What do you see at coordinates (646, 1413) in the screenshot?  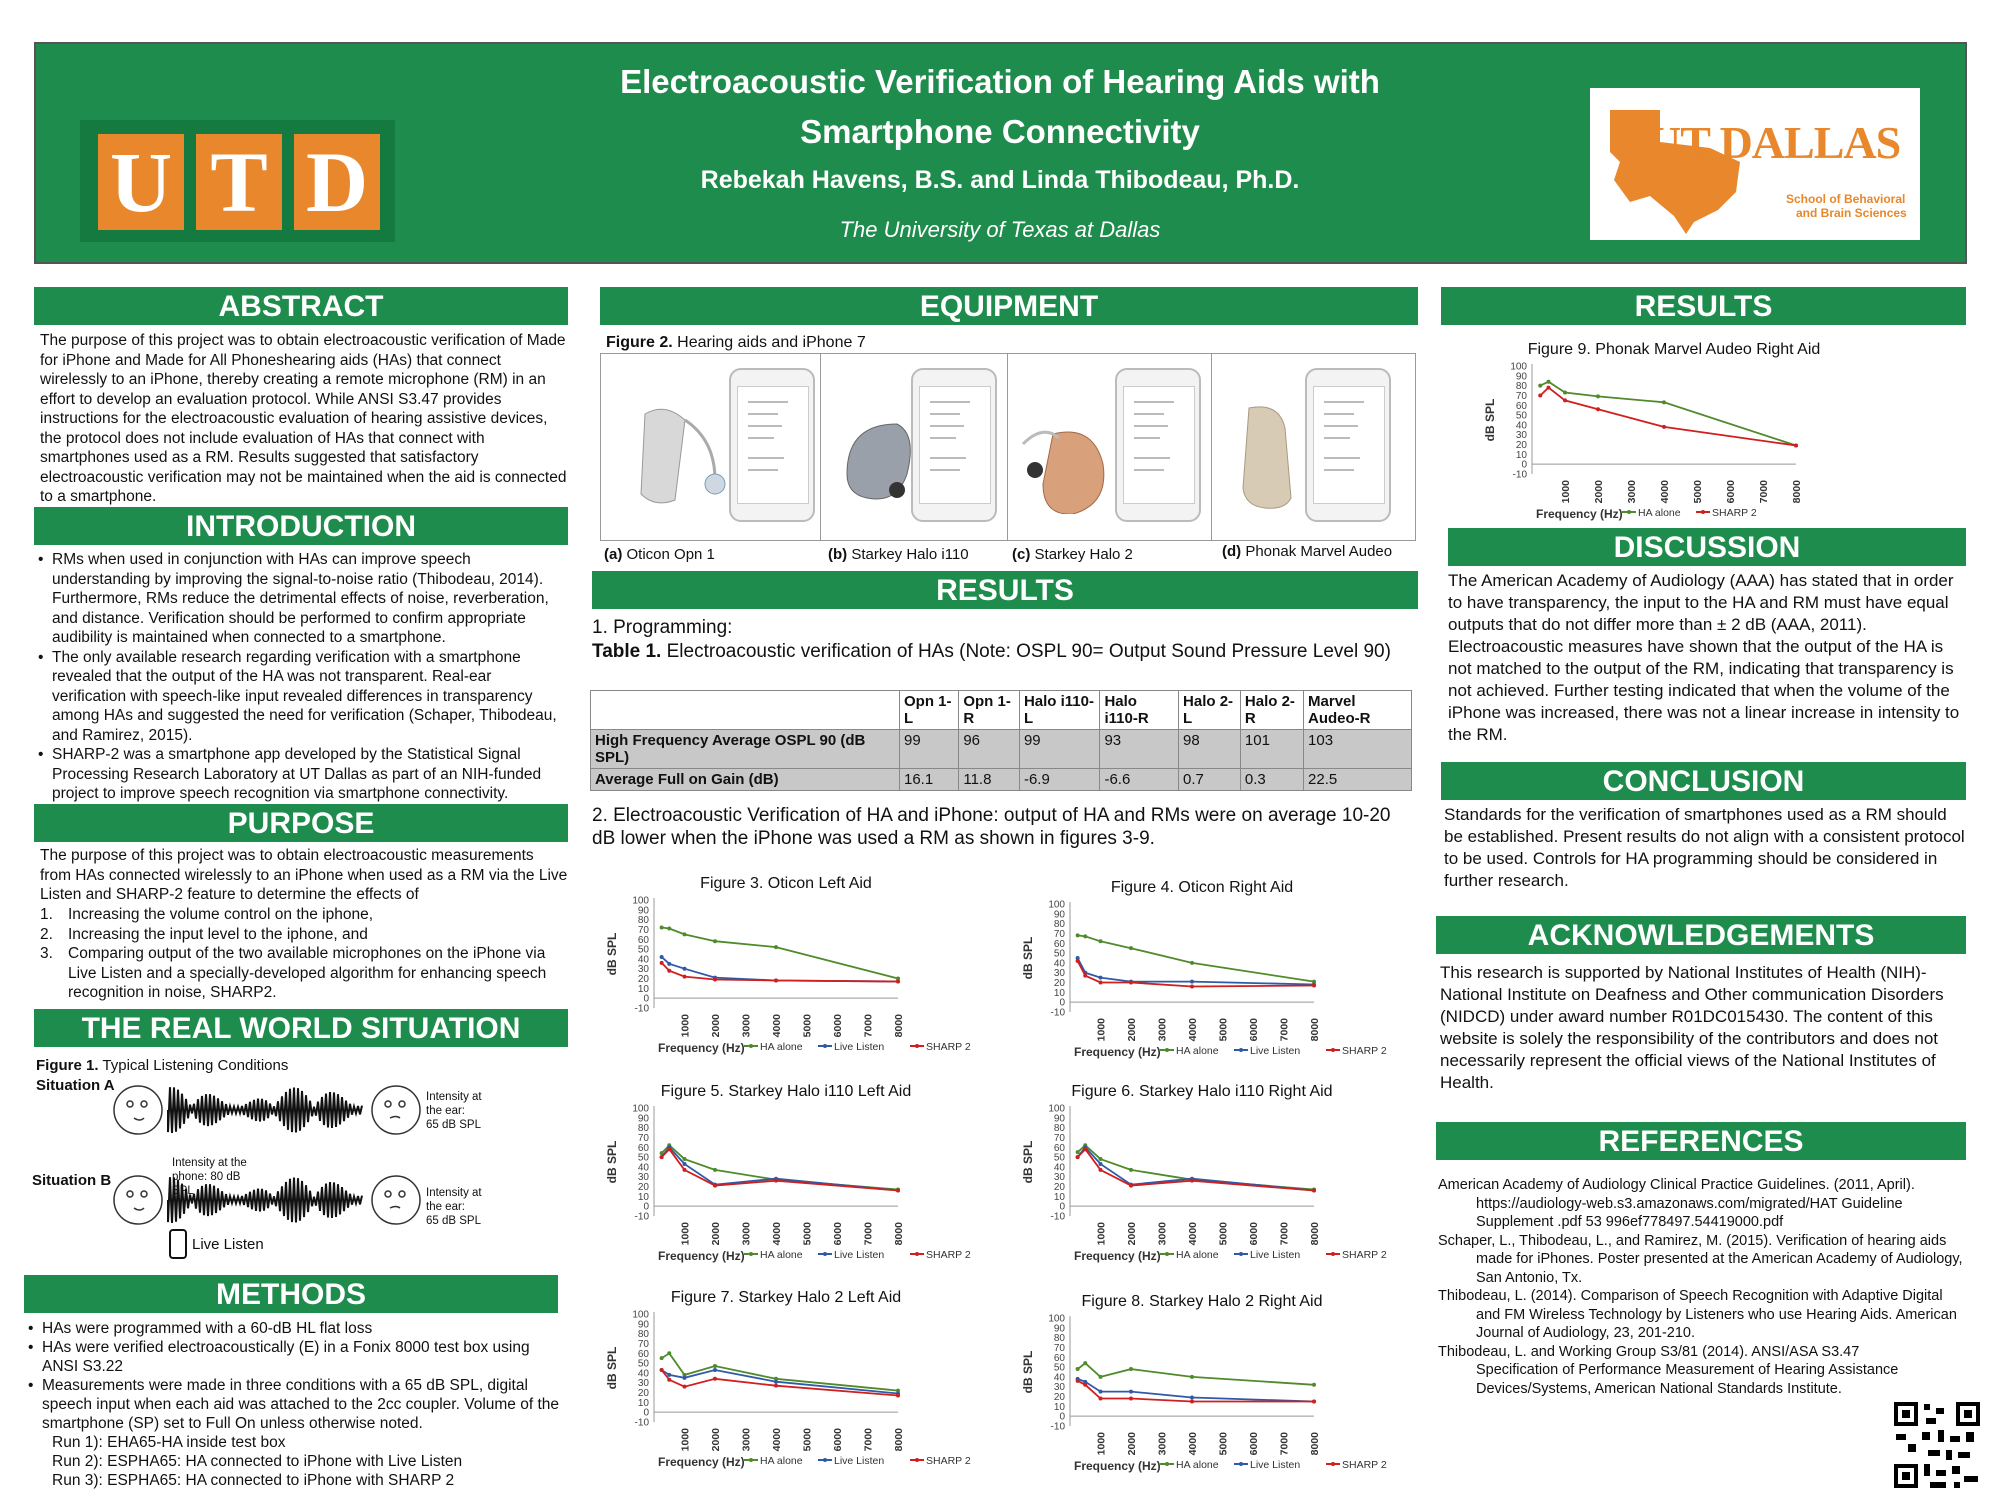 I see `y-tick-label: 0` at bounding box center [646, 1413].